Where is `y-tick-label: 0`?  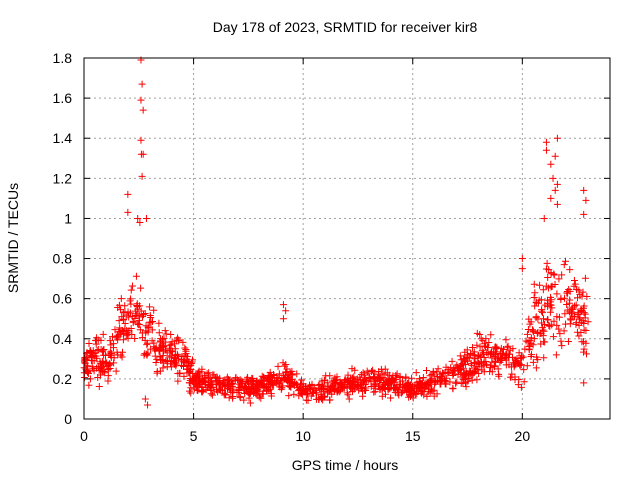
y-tick-label: 0 is located at coordinates (68, 419).